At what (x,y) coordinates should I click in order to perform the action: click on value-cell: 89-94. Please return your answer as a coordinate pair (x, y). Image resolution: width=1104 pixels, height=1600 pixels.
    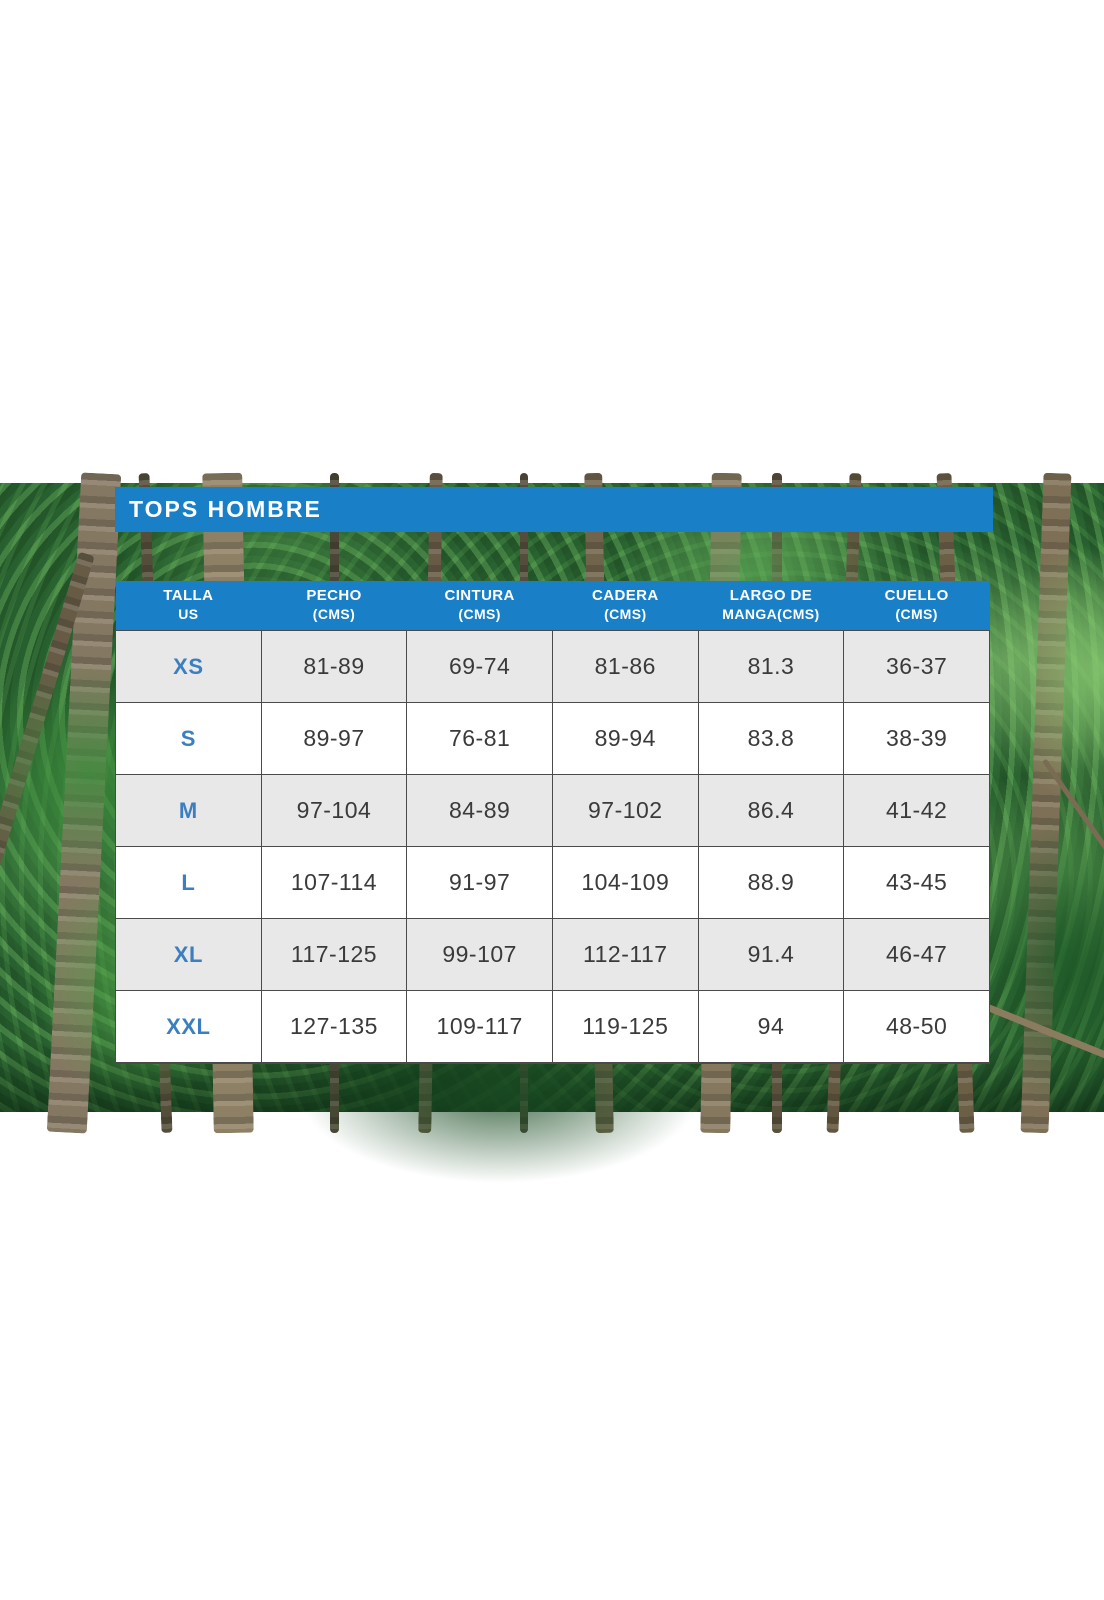
    Looking at the image, I should click on (625, 738).